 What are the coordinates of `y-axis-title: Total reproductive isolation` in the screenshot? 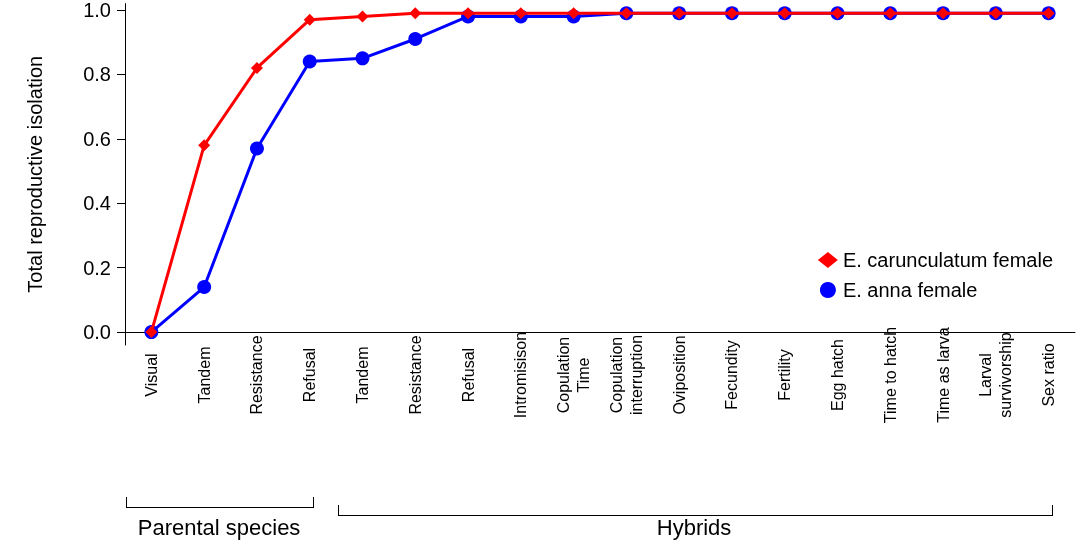 It's located at (35, 174).